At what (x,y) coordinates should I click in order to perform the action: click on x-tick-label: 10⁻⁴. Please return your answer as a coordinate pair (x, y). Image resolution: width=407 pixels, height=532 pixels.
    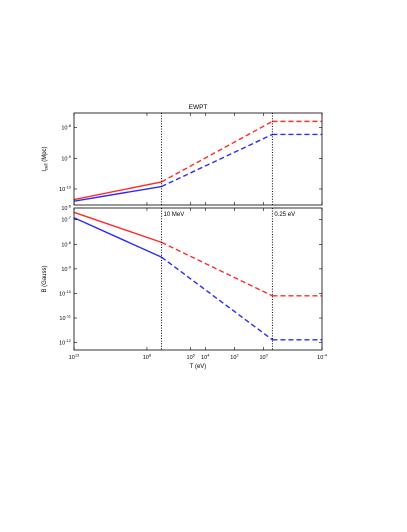
    Looking at the image, I should click on (322, 357).